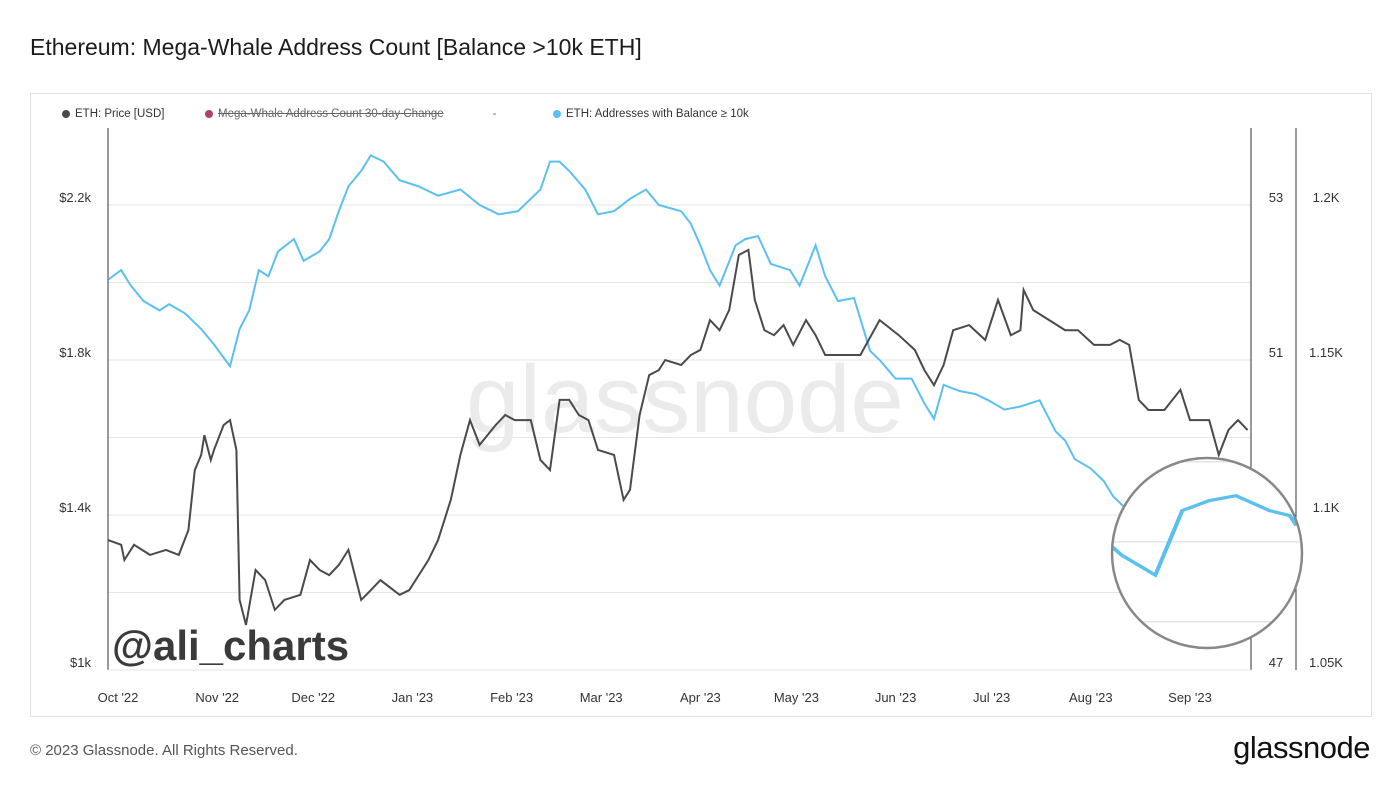 The height and width of the screenshot is (787, 1400). I want to click on copyright: © 2023 Glassnode. All Rights Reserved., so click(164, 750).